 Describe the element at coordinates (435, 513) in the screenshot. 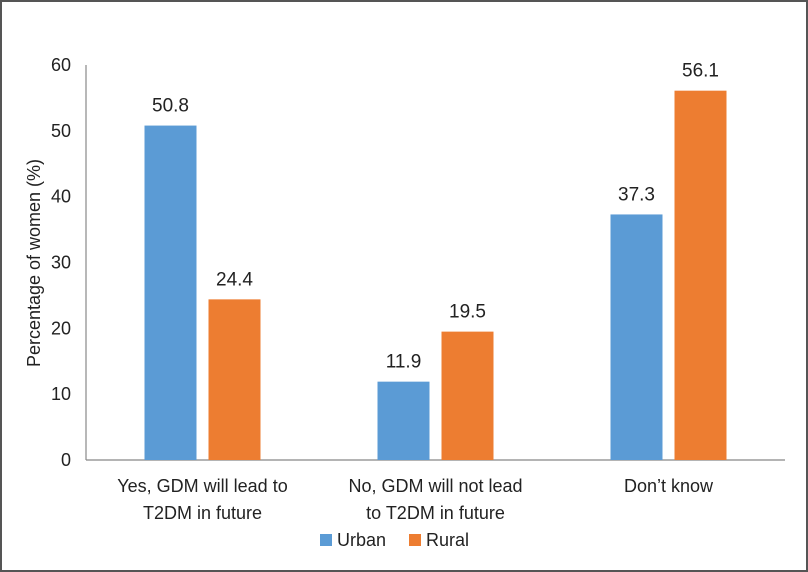

I see `x-category-label: to T2DM in future` at that location.